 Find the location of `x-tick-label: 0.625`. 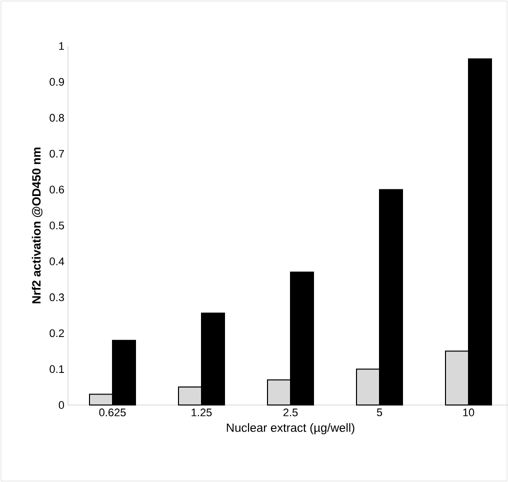

x-tick-label: 0.625 is located at coordinates (112, 412).